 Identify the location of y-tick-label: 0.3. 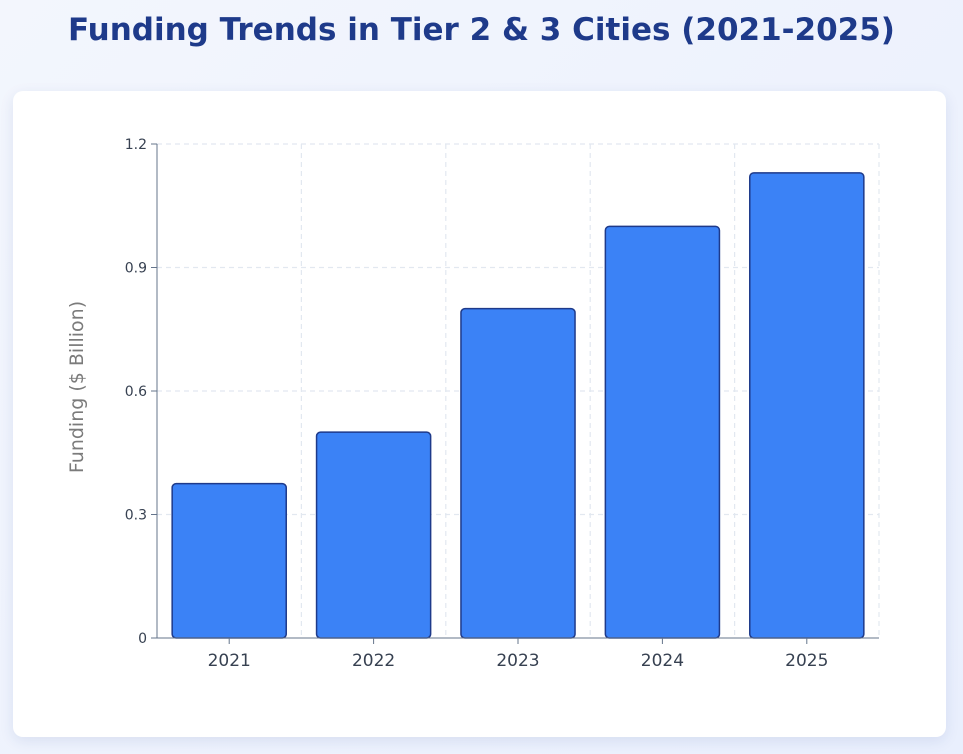
(136, 516).